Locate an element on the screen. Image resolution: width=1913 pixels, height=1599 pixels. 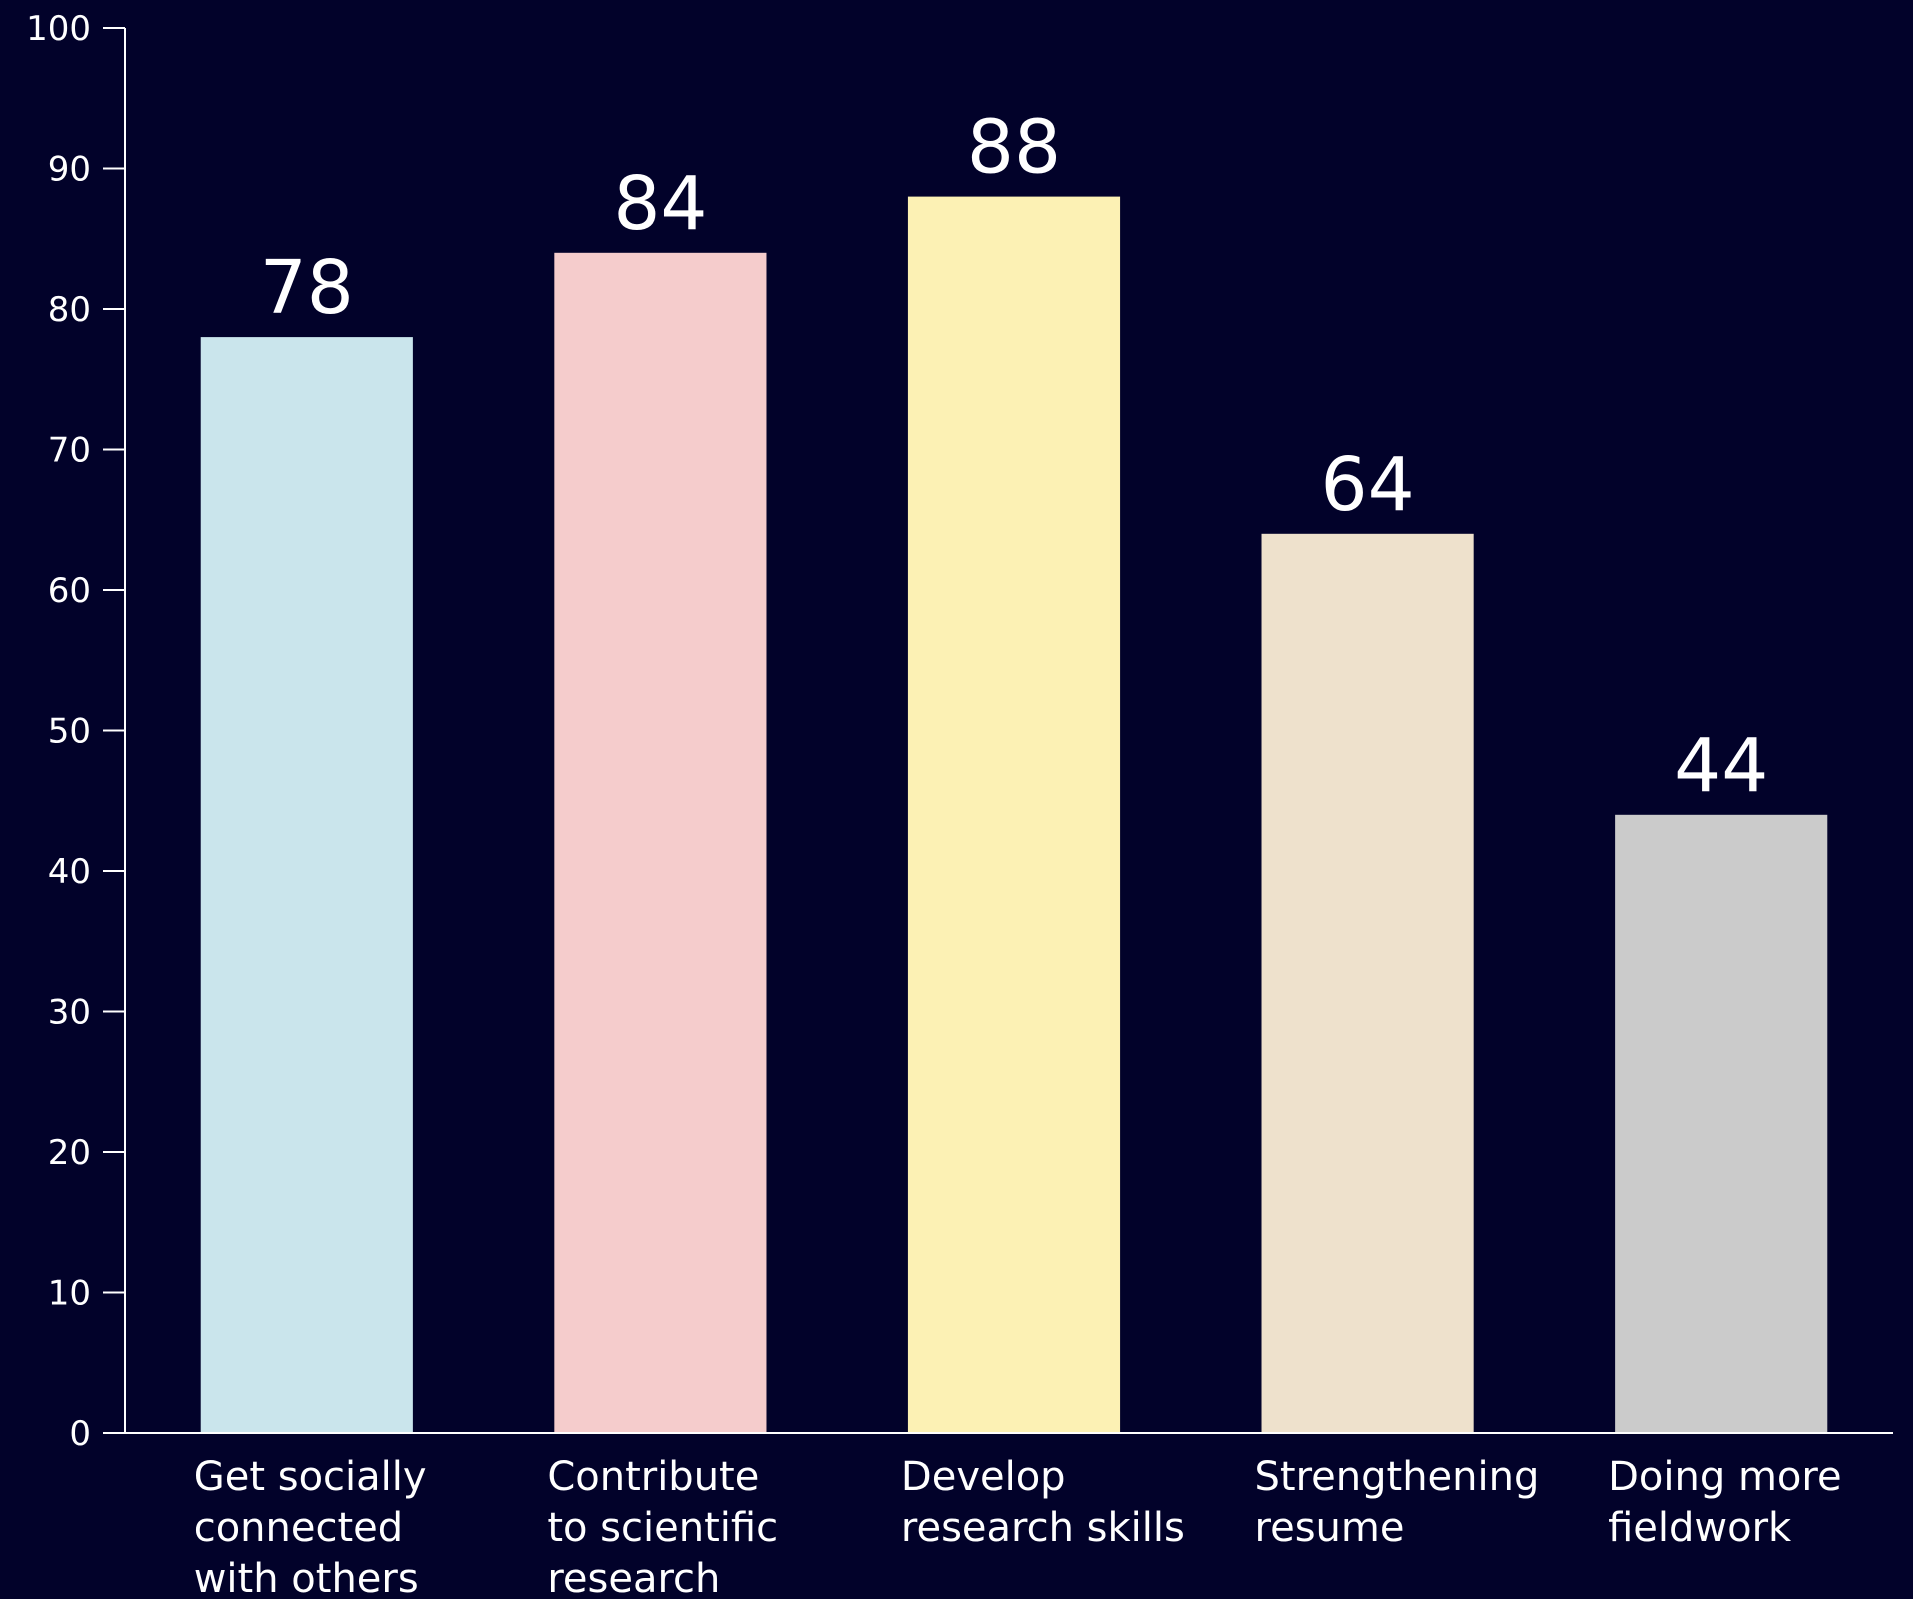
x-tick-label-line: Develop is located at coordinates (983, 1477).